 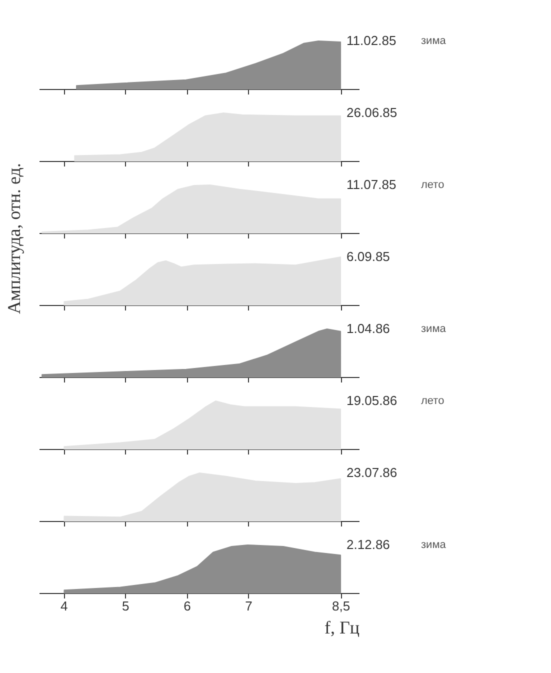 What do you see at coordinates (341, 606) in the screenshot?
I see `x-tick-label: 8,5` at bounding box center [341, 606].